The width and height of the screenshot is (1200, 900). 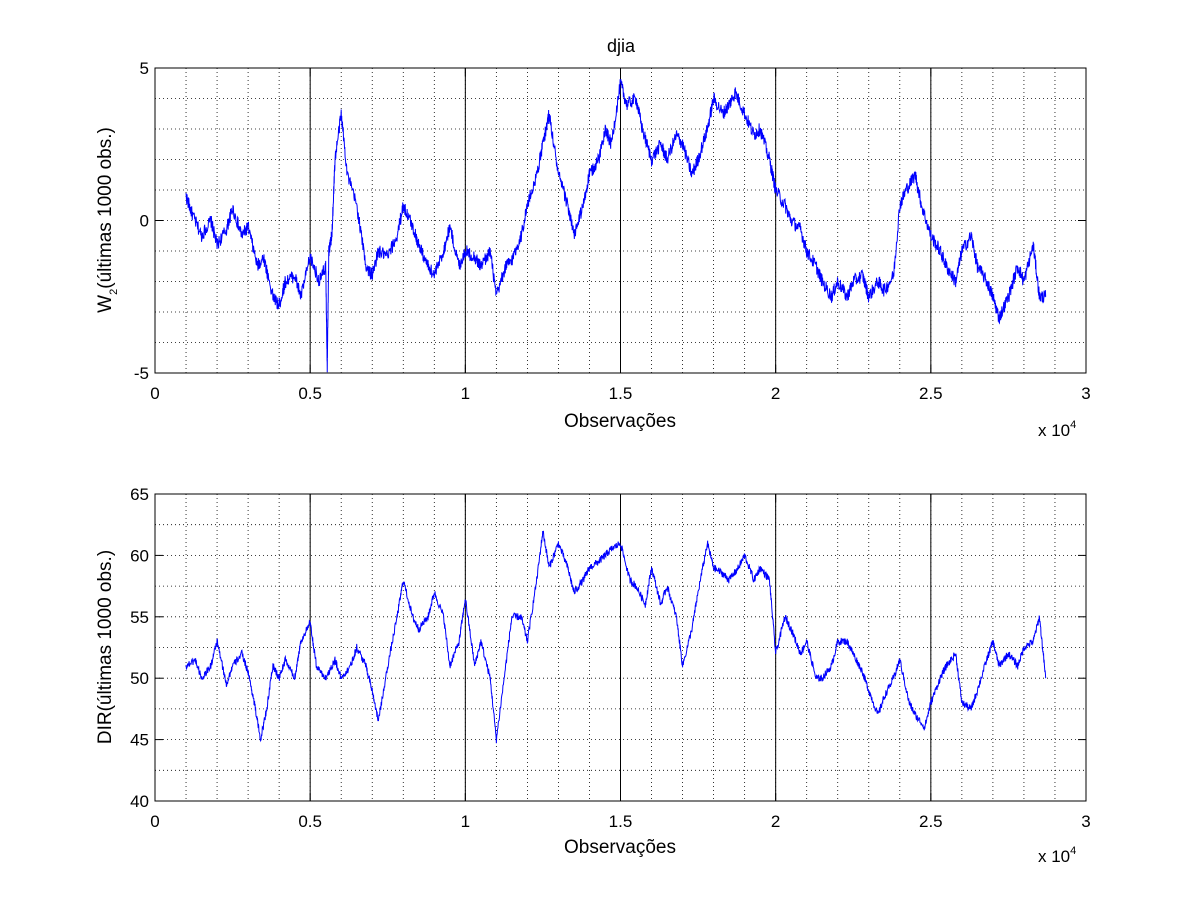 I want to click on bottom-x-multiplier: x 104, so click(x=1057, y=855).